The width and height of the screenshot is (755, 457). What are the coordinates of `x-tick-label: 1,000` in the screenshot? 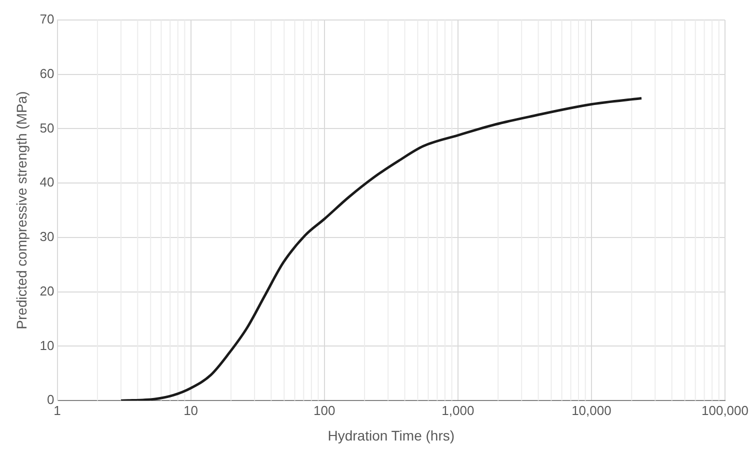 It's located at (458, 410).